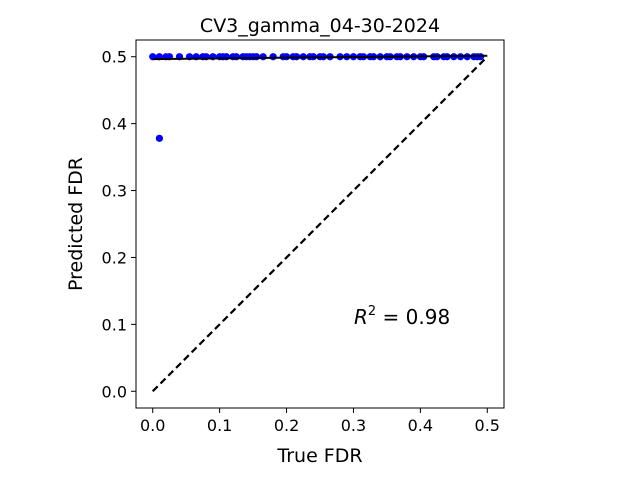 Image resolution: width=640 pixels, height=480 pixels. Describe the element at coordinates (320, 57) in the screenshot. I see `fit-line` at that location.